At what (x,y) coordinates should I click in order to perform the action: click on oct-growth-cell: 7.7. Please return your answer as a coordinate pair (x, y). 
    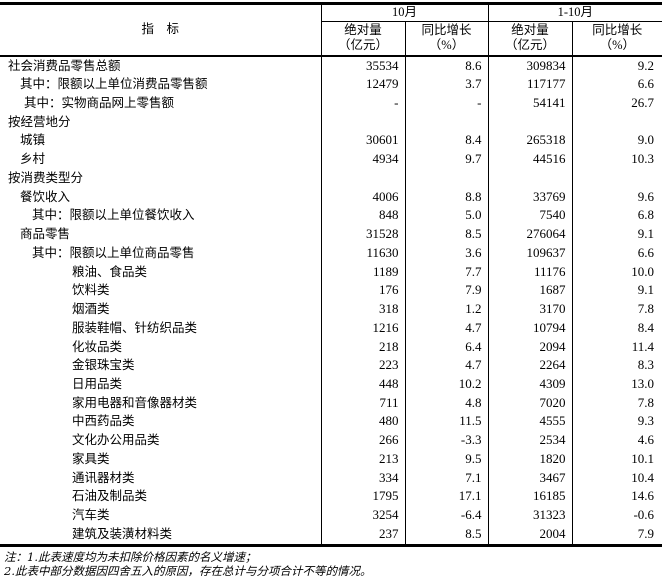
    Looking at the image, I should click on (446, 272).